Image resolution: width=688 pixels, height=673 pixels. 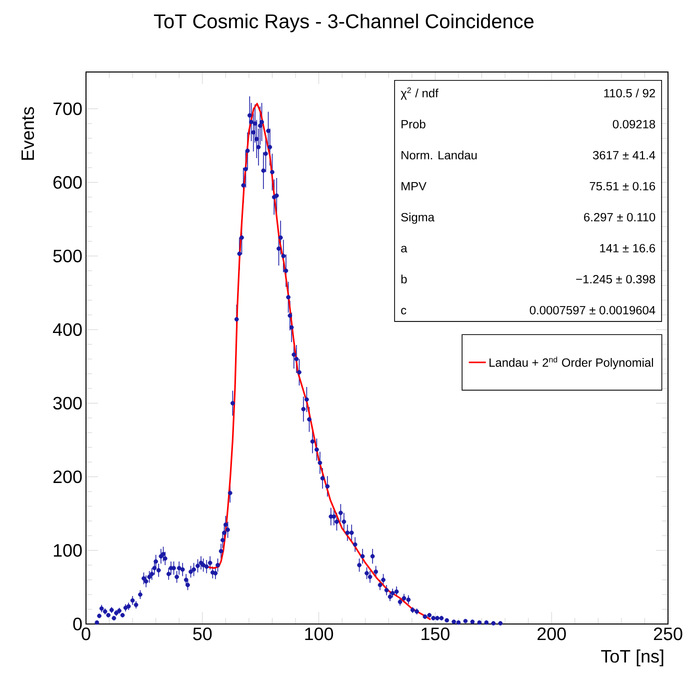 I want to click on legend-label: Landau + 2$^{nd}$ Order Polynomial, so click(x=571, y=363).